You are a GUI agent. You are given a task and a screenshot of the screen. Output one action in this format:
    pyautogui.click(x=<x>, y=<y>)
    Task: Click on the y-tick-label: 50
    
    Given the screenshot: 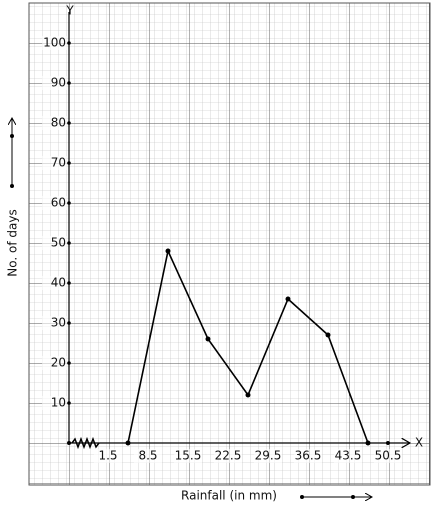 What is the action you would take?
    pyautogui.click(x=58, y=243)
    